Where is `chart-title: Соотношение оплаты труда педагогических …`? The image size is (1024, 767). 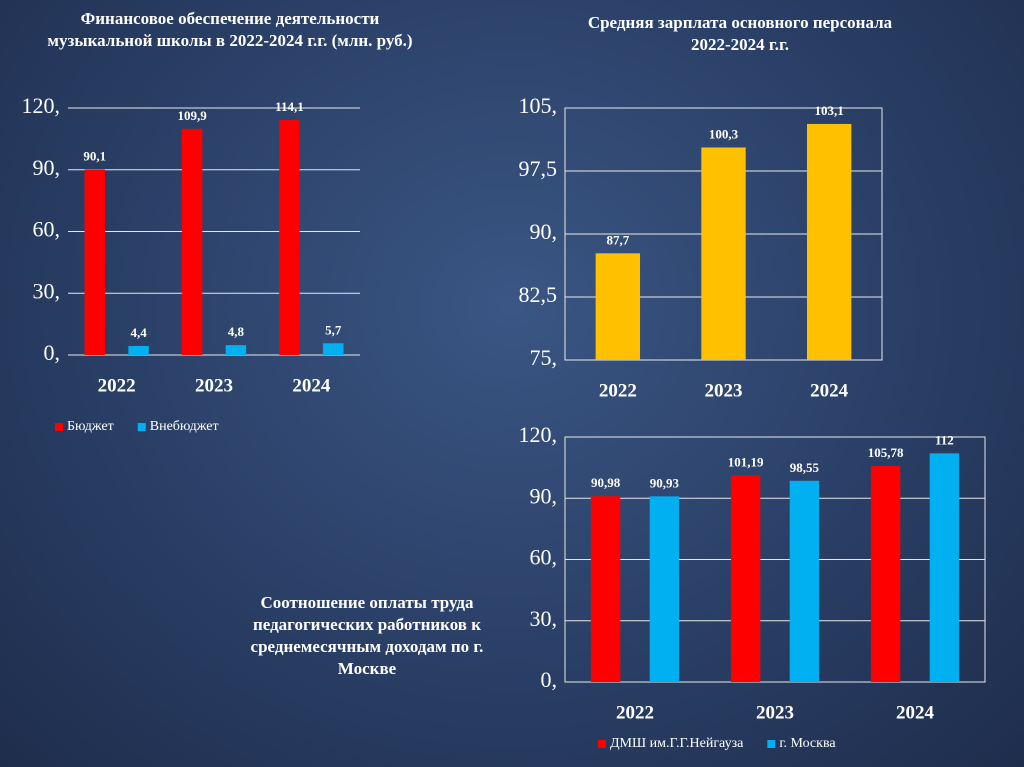 chart-title: Соотношение оплаты труда педагогических … is located at coordinates (367, 635).